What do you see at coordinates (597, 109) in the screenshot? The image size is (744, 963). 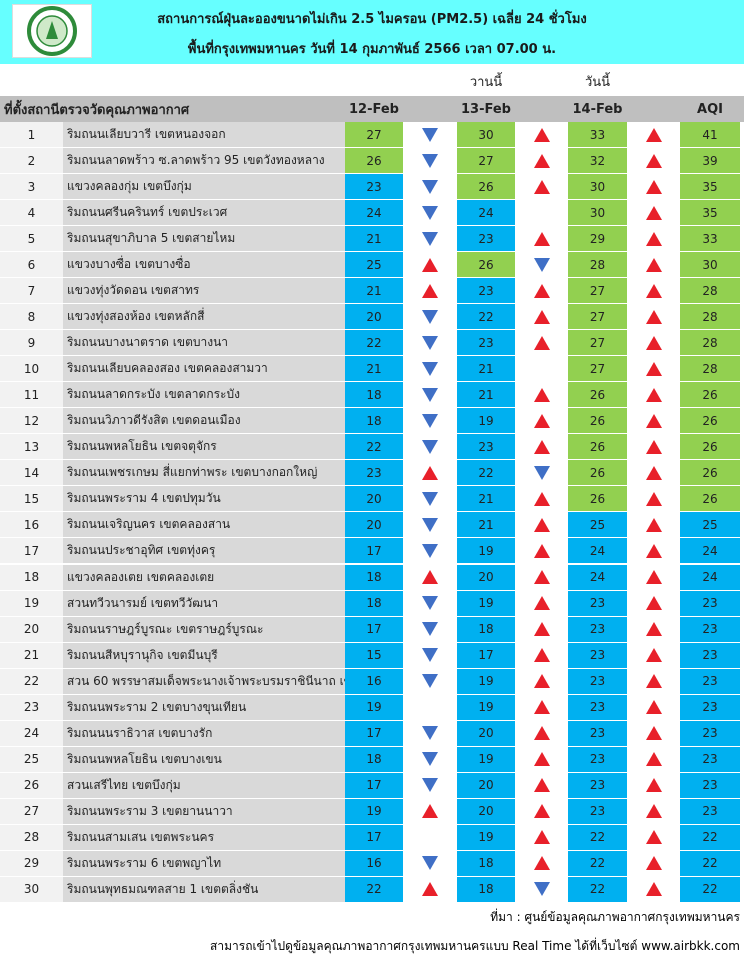 I see `column-header: 14-Feb` at bounding box center [597, 109].